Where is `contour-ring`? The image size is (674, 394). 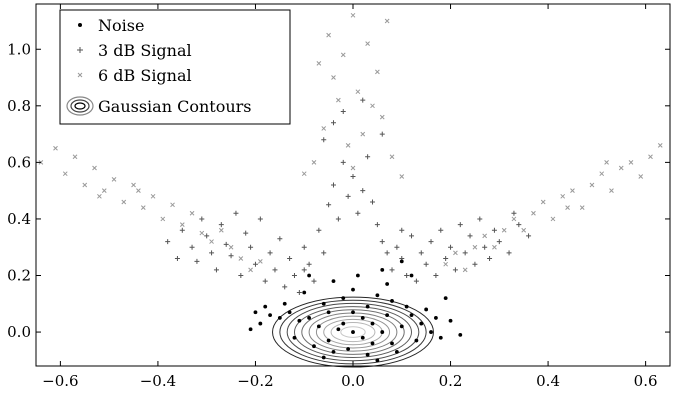 contour-ring is located at coordinates (353, 332).